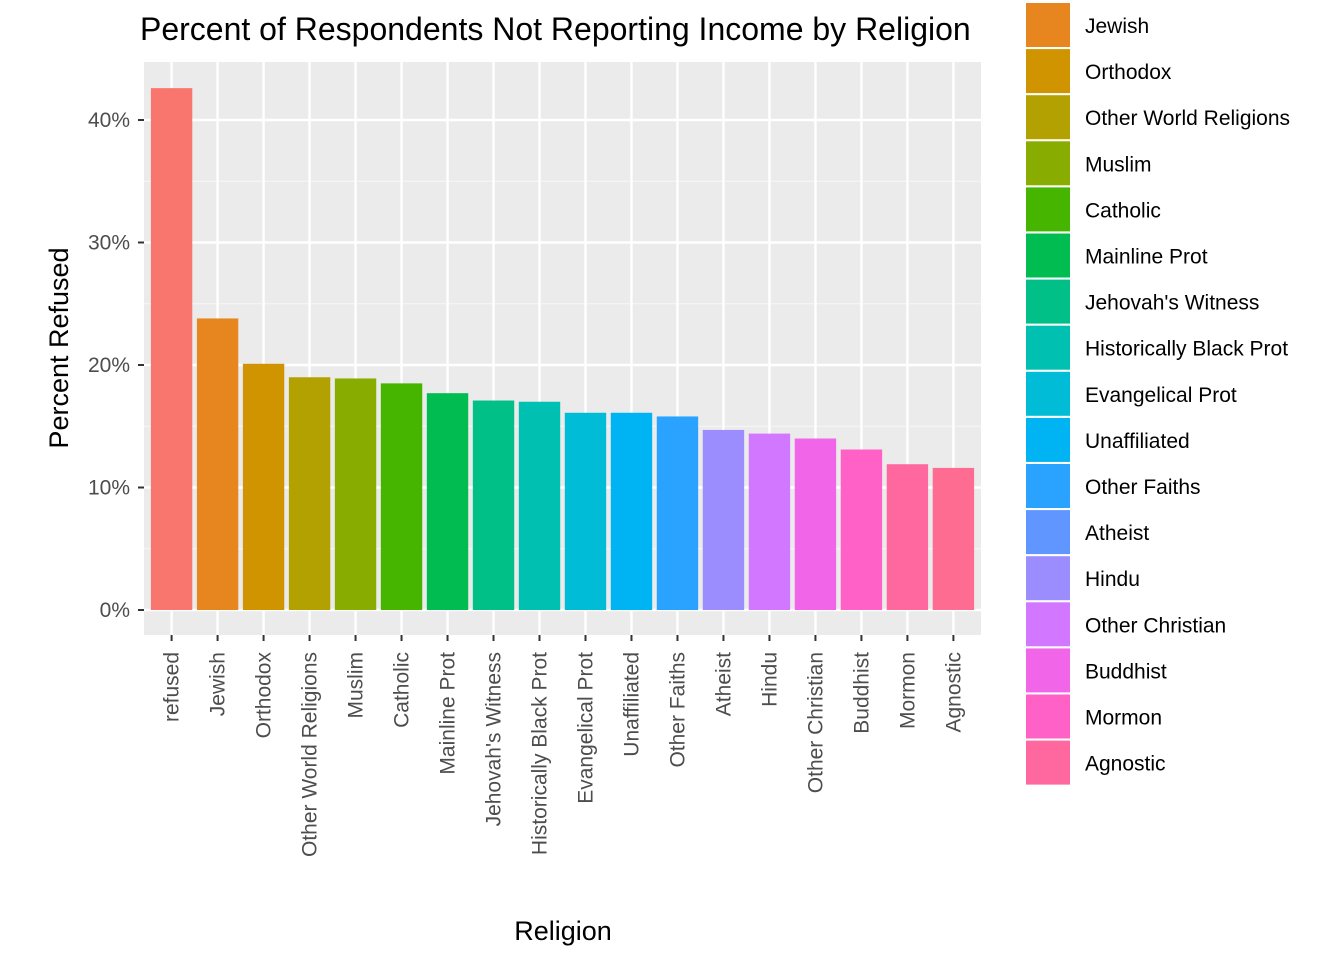 This screenshot has height=960, width=1344. I want to click on x-tick-label: Orthodox, so click(264, 695).